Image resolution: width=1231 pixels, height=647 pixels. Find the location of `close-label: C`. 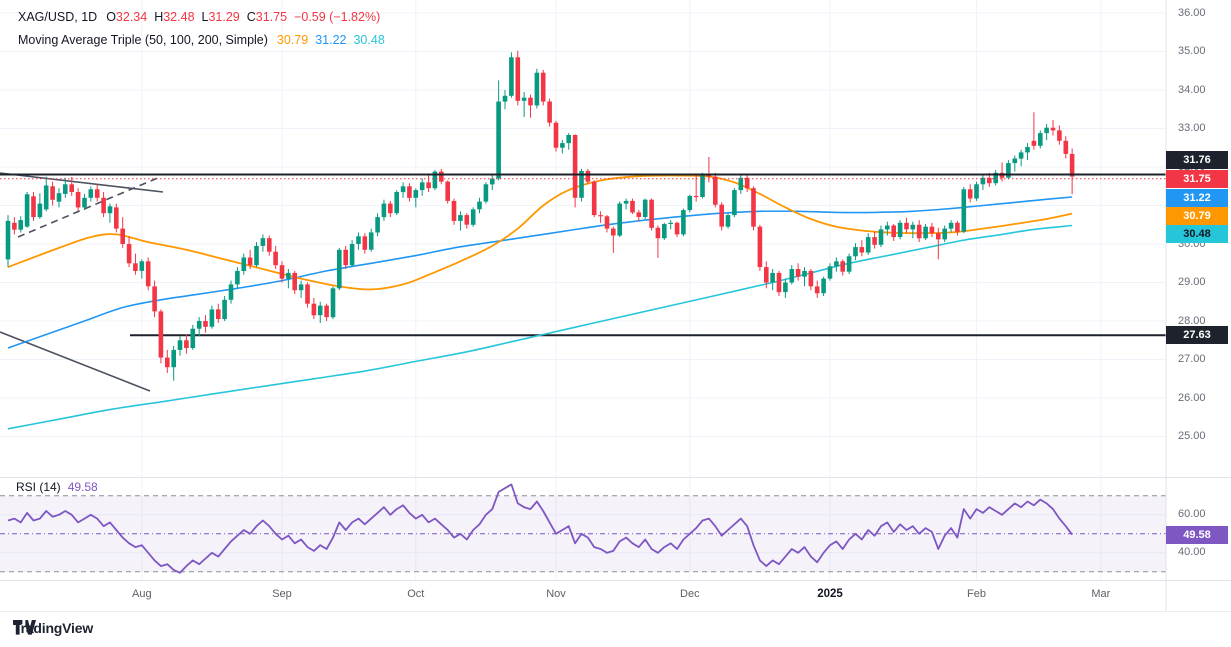

close-label: C is located at coordinates (251, 17).